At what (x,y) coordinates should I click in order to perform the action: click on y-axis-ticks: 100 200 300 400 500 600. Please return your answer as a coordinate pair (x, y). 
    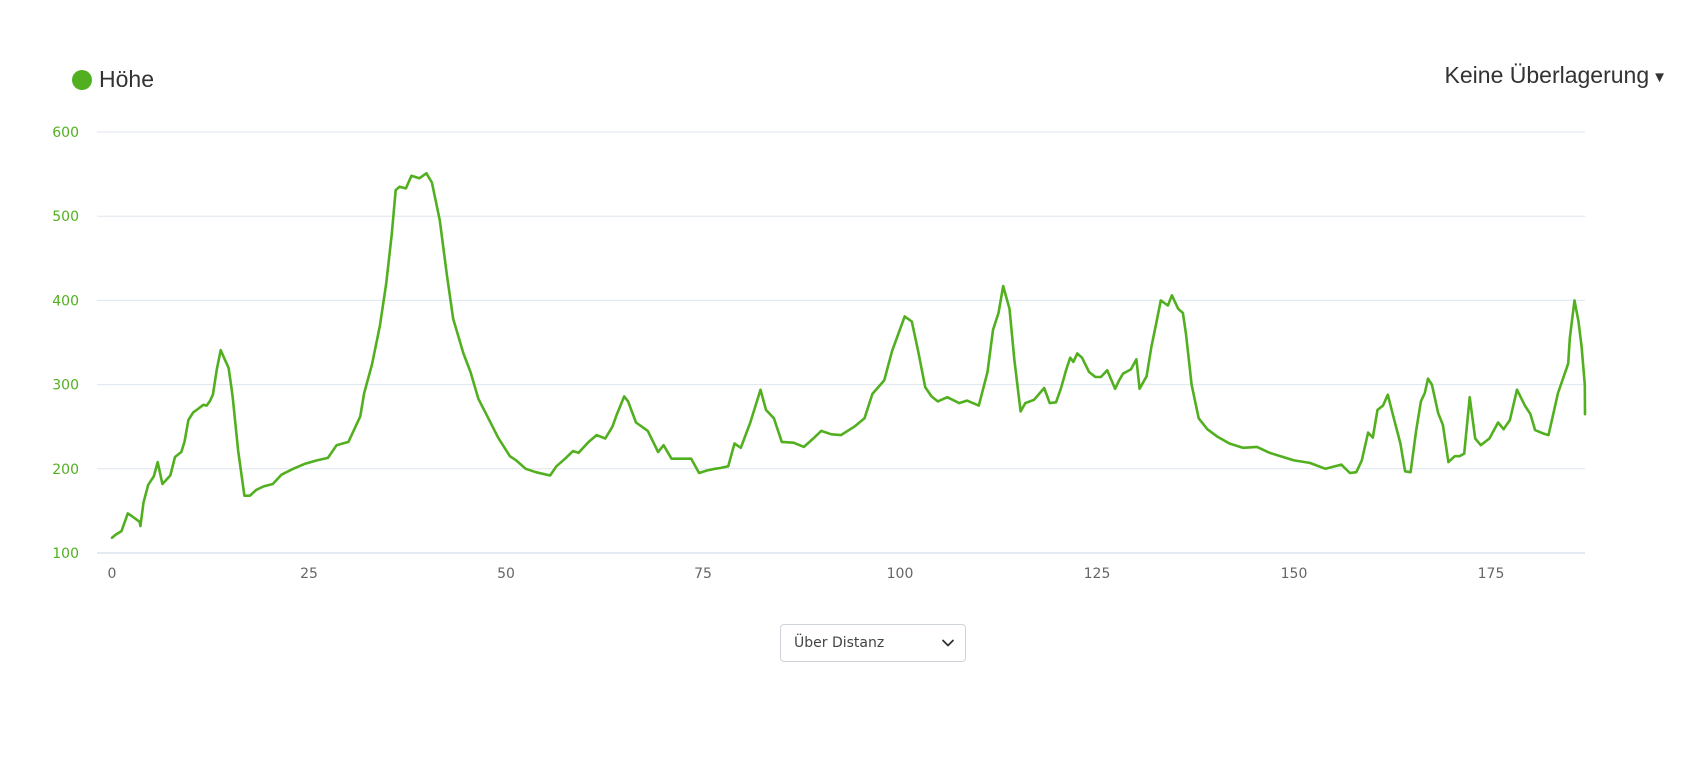
    Looking at the image, I should click on (65, 343).